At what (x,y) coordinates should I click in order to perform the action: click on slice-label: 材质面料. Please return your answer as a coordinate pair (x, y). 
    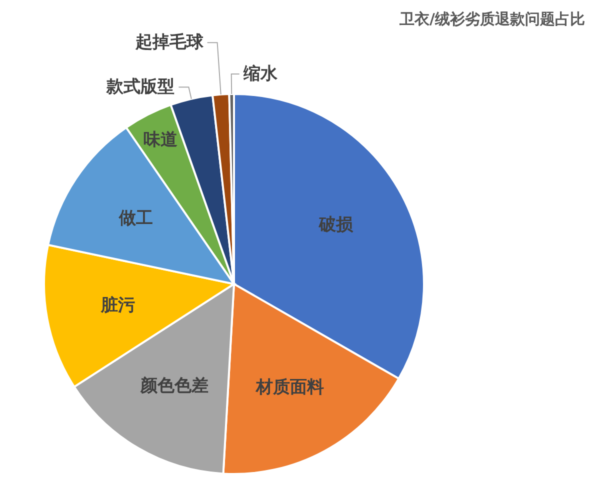
    Looking at the image, I should click on (289, 388).